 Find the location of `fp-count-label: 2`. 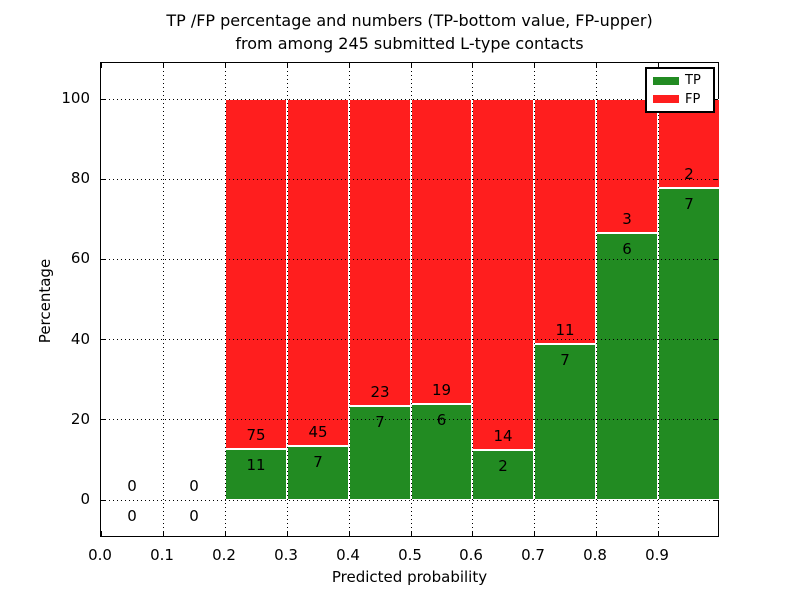

fp-count-label: 2 is located at coordinates (689, 174).